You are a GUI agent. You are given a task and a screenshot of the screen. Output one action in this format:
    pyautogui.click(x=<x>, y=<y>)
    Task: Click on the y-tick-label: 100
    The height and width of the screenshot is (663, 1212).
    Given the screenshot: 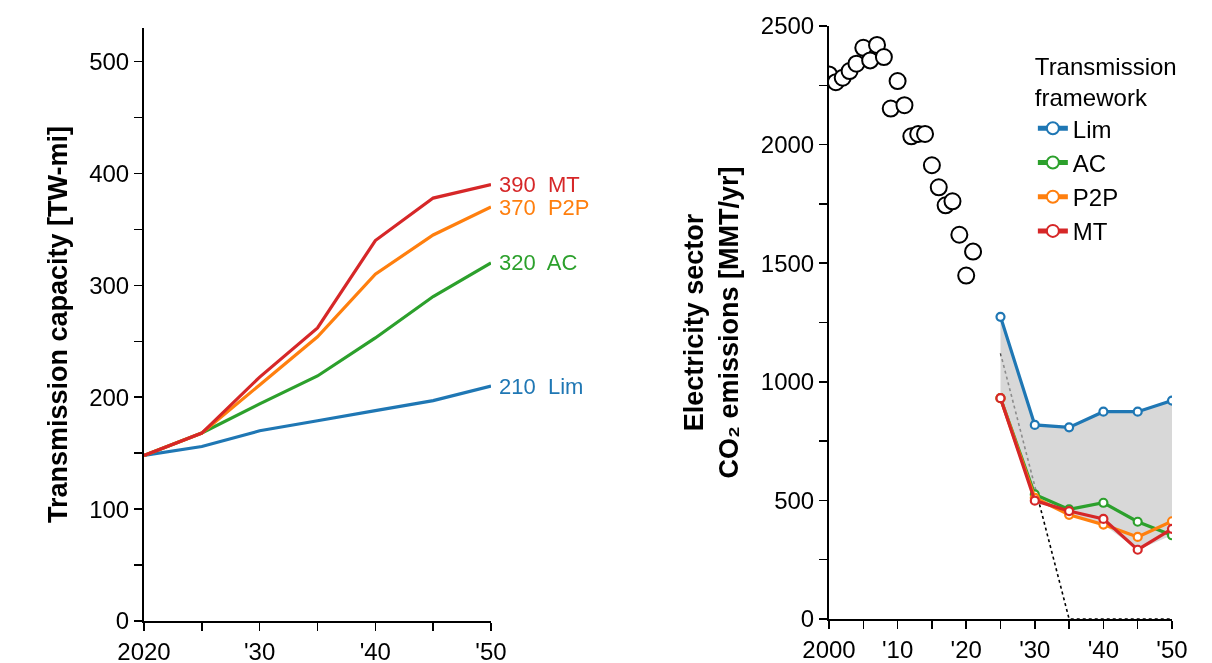 What is the action you would take?
    pyautogui.click(x=109, y=509)
    